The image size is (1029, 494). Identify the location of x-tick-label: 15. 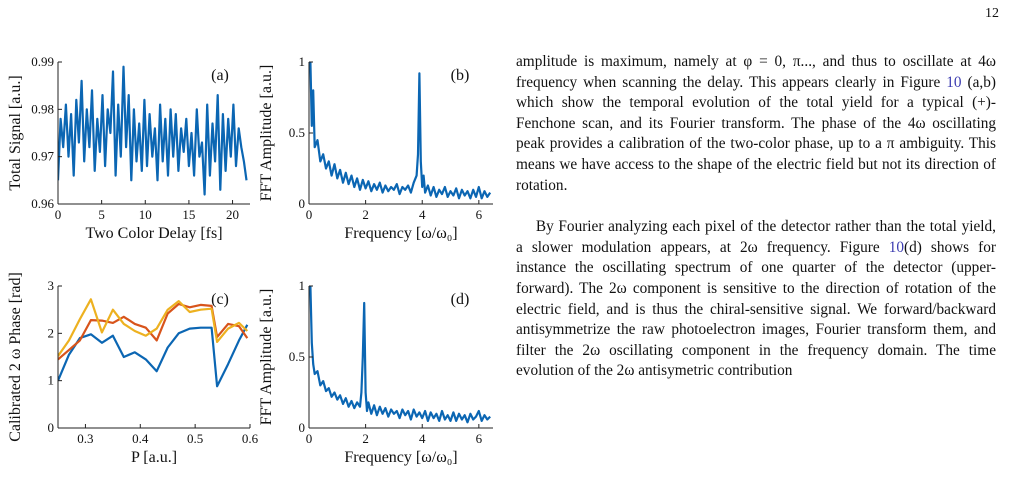
(188, 214).